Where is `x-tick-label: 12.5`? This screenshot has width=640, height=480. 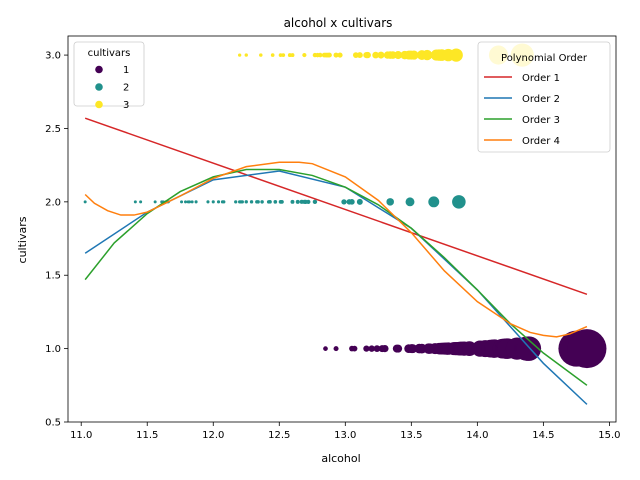
x-tick-label: 12.5 is located at coordinates (279, 435).